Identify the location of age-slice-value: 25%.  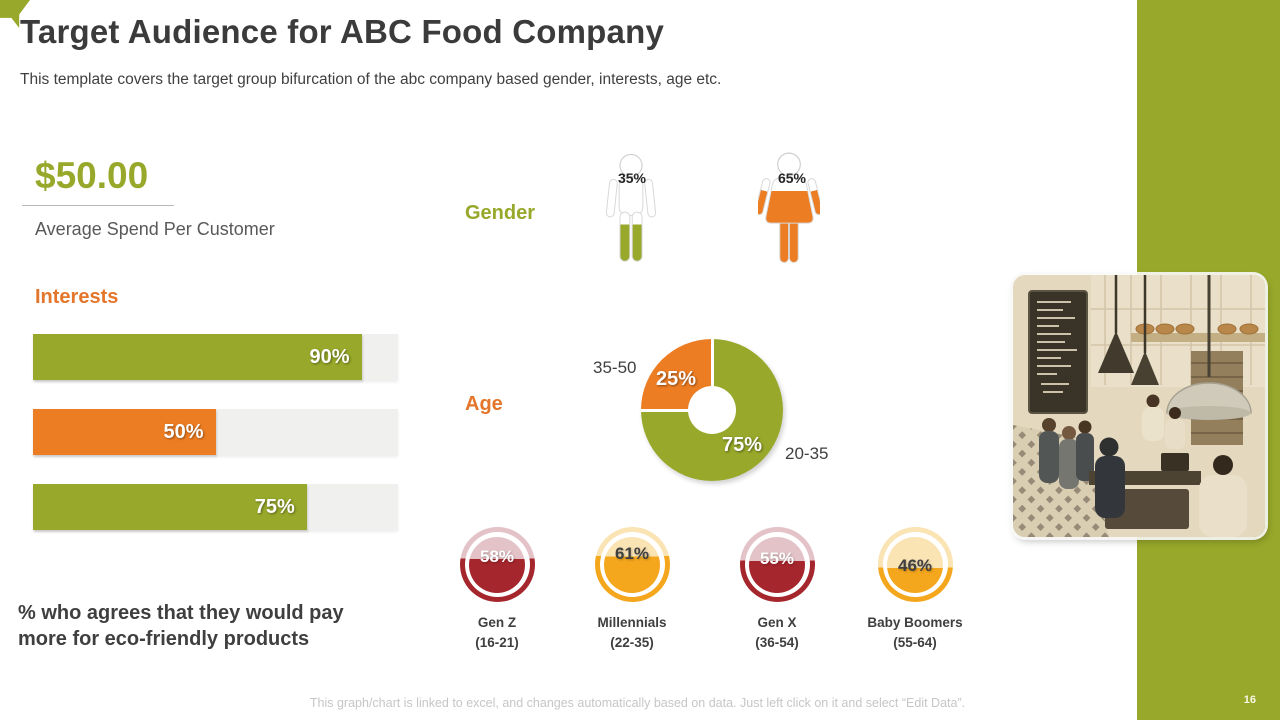
(676, 379).